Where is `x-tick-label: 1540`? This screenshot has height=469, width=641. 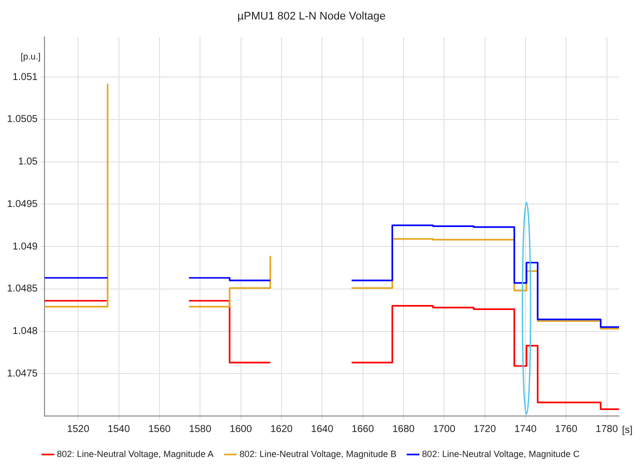 x-tick-label: 1540 is located at coordinates (119, 429).